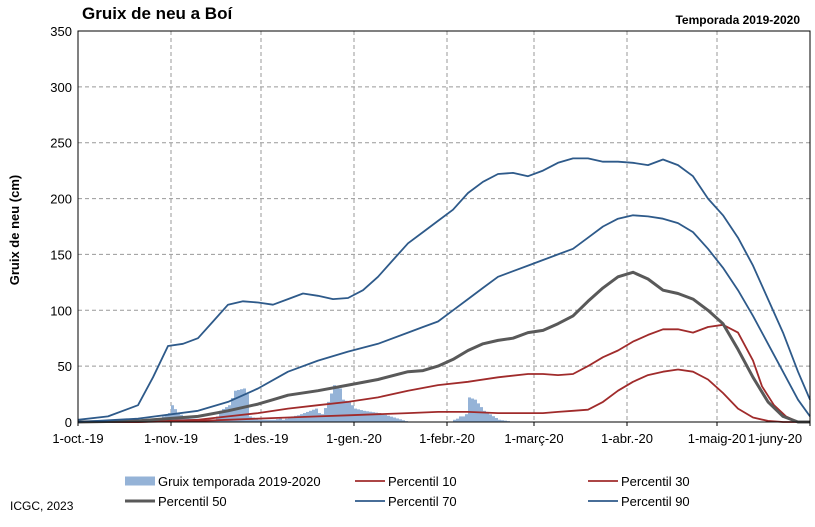 The height and width of the screenshot is (527, 815). I want to click on legend-label: Percentil 10, so click(422, 481).